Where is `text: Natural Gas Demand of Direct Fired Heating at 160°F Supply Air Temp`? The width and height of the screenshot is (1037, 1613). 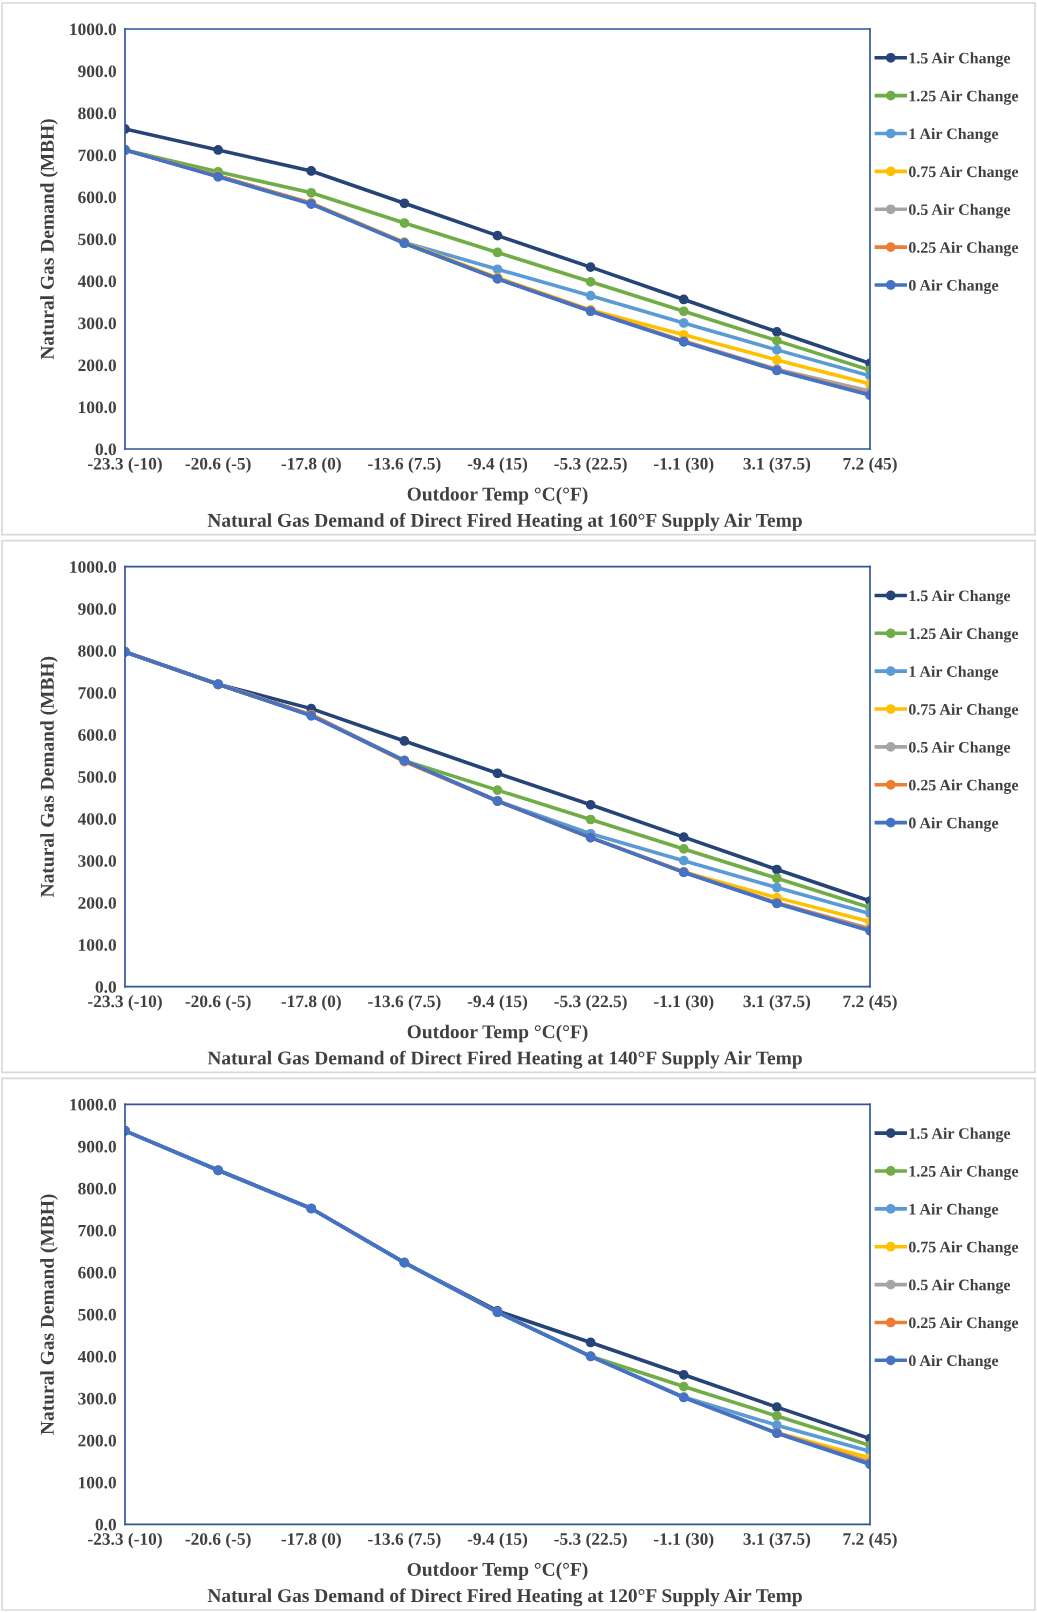
text: Natural Gas Demand of Direct Fired Heating at 160°F Supply Air Temp is located at coordinates (504, 522).